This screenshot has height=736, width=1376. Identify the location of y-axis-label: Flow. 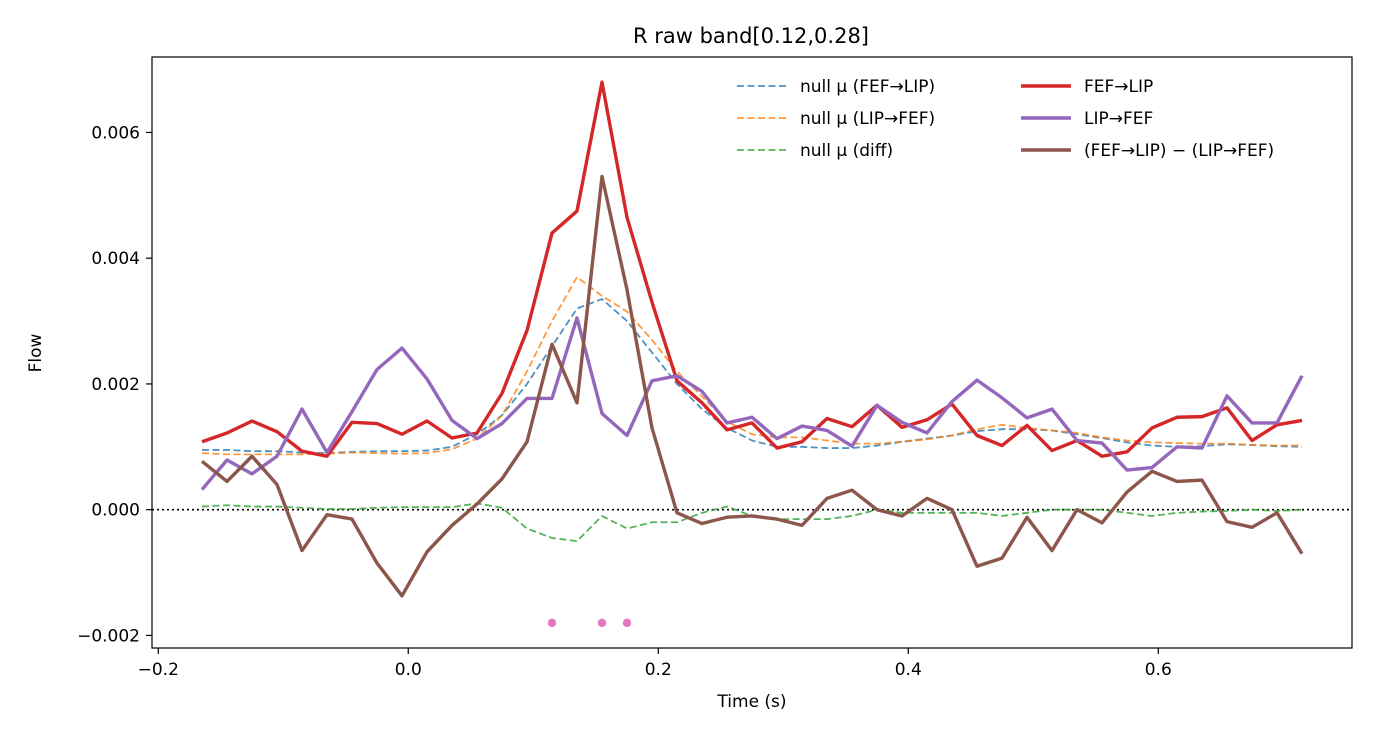
(36, 353).